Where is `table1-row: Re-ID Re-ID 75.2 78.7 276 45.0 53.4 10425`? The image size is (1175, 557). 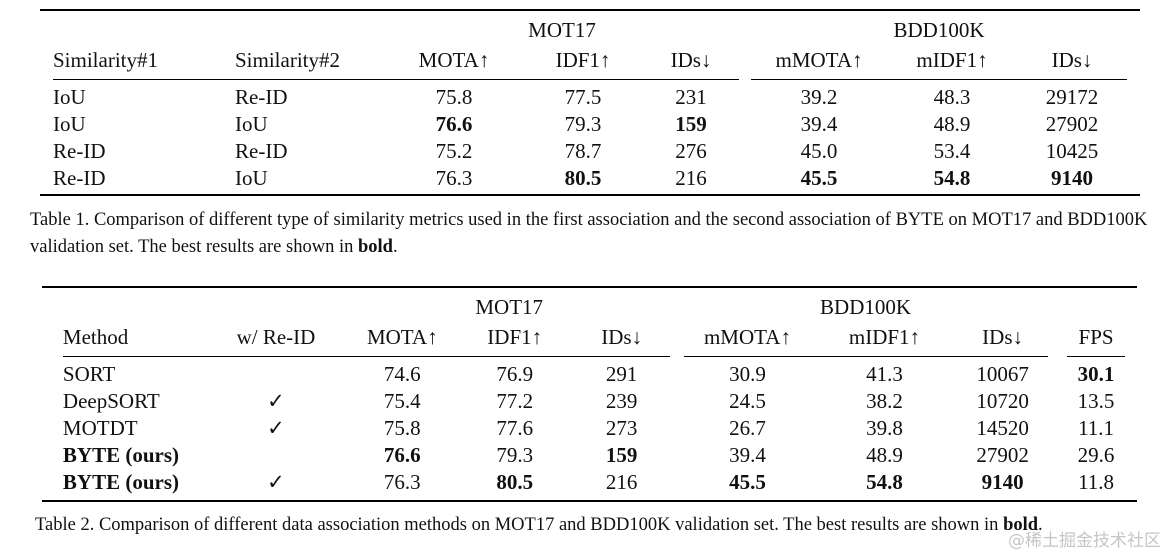 table1-row: Re-ID Re-ID 75.2 78.7 276 45.0 53.4 10425 is located at coordinates (590, 151).